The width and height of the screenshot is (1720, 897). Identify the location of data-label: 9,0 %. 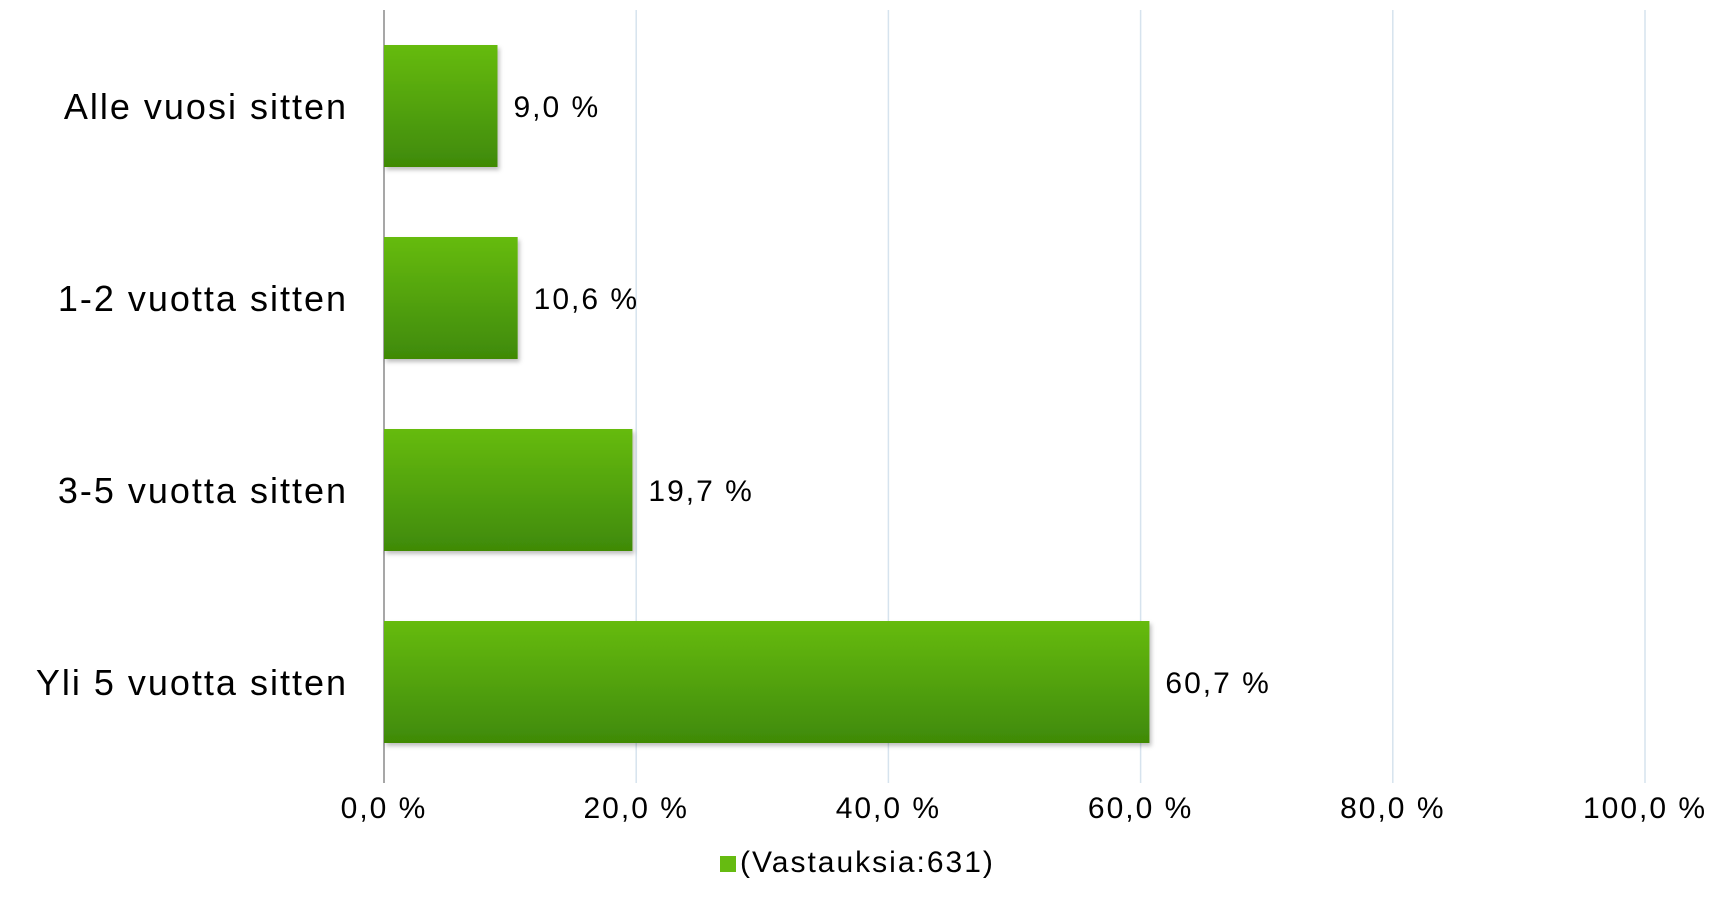
(556, 107).